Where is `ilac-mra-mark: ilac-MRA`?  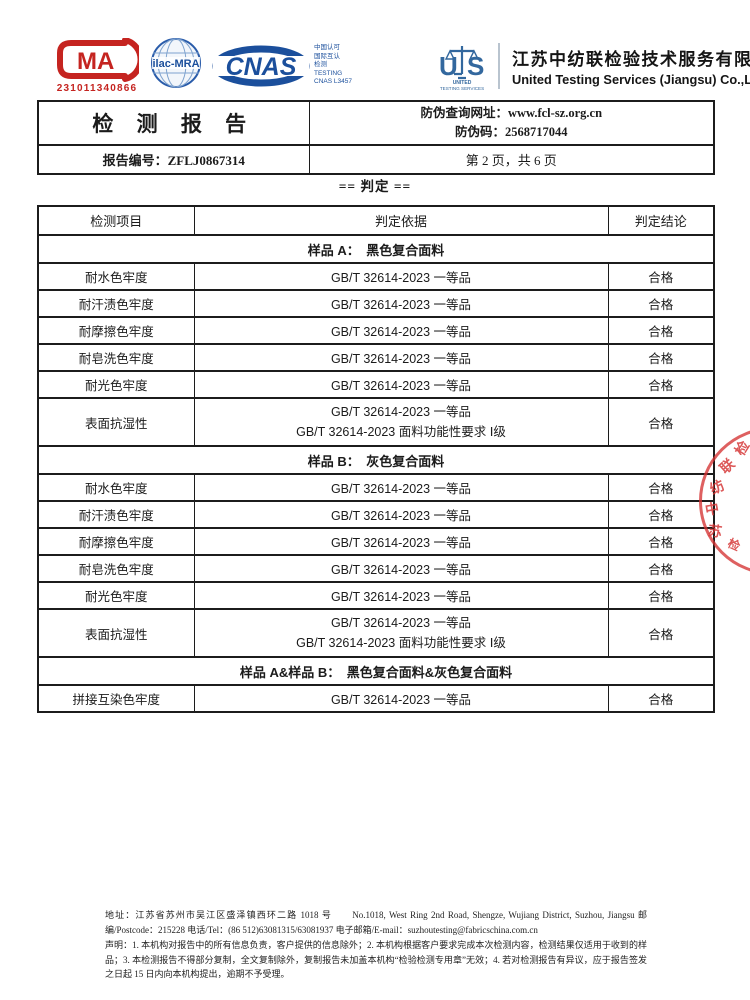 ilac-mra-mark: ilac-MRA is located at coordinates (176, 65).